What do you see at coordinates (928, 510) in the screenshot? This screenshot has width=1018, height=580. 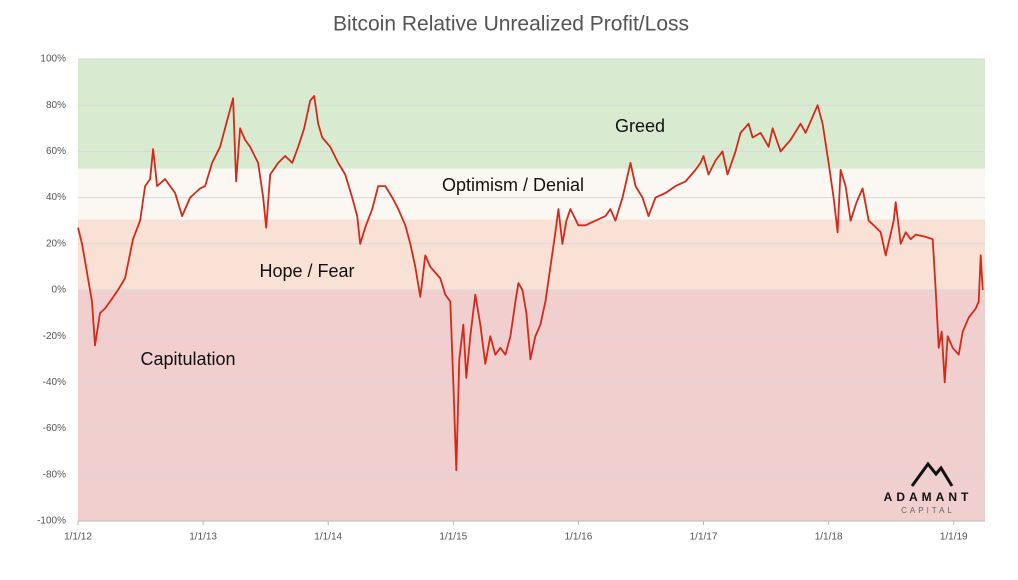 I see `logo-tagline: CAPITAL` at bounding box center [928, 510].